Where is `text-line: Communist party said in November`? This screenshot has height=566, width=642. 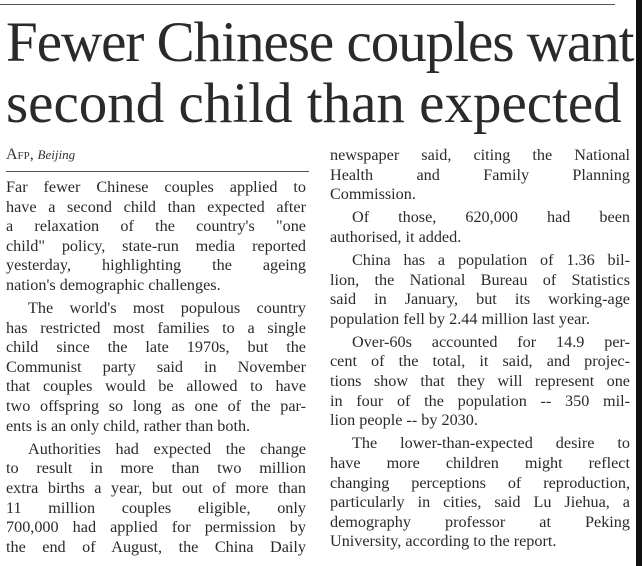 text-line: Communist party said in November is located at coordinates (156, 366).